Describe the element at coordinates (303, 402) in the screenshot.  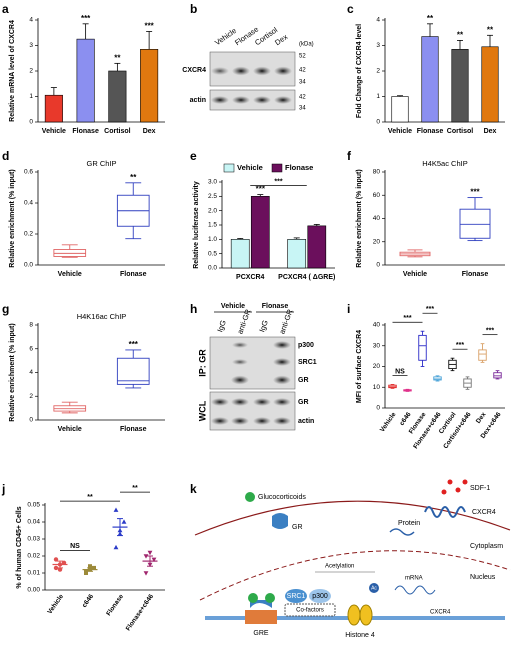
I see `row-label: GR` at that location.